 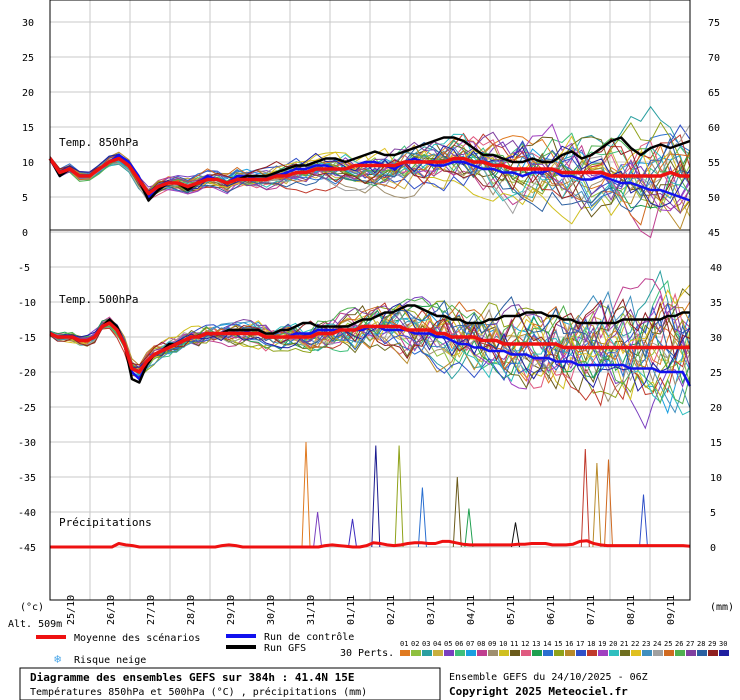 What do you see at coordinates (25, 233) in the screenshot?
I see `y-tick-left: 0` at bounding box center [25, 233].